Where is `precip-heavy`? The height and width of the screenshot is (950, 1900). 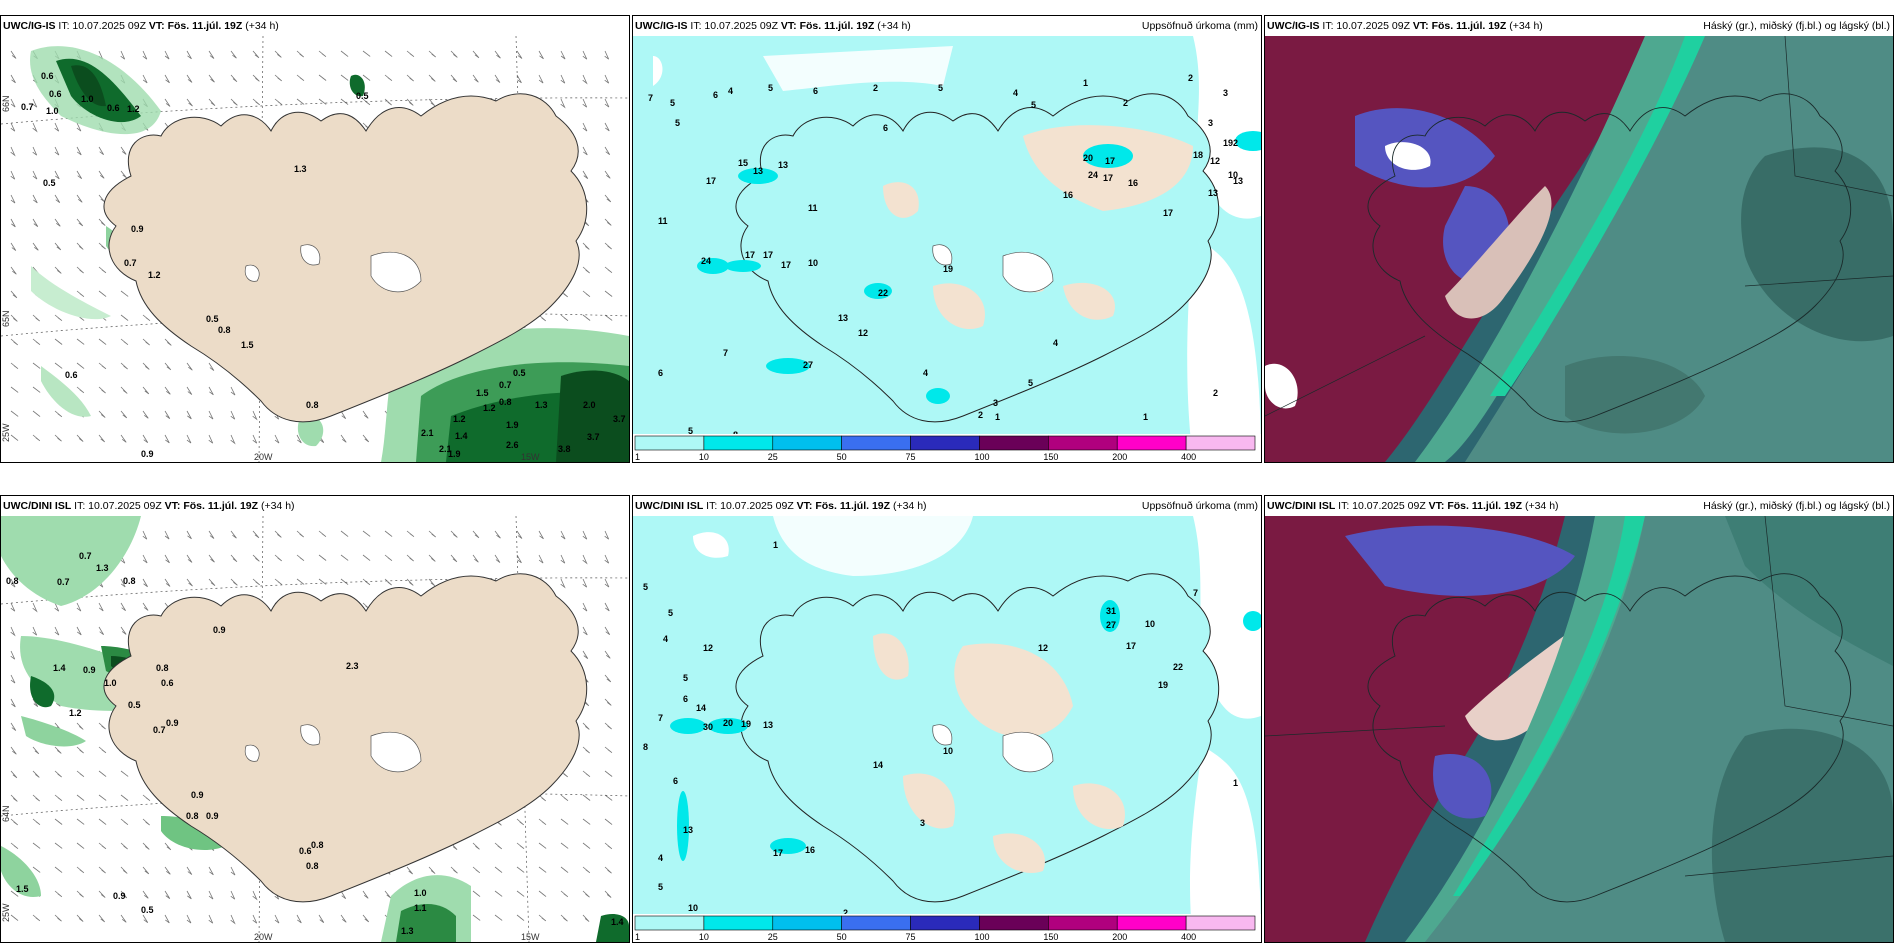 precip-heavy is located at coordinates (965, 730).